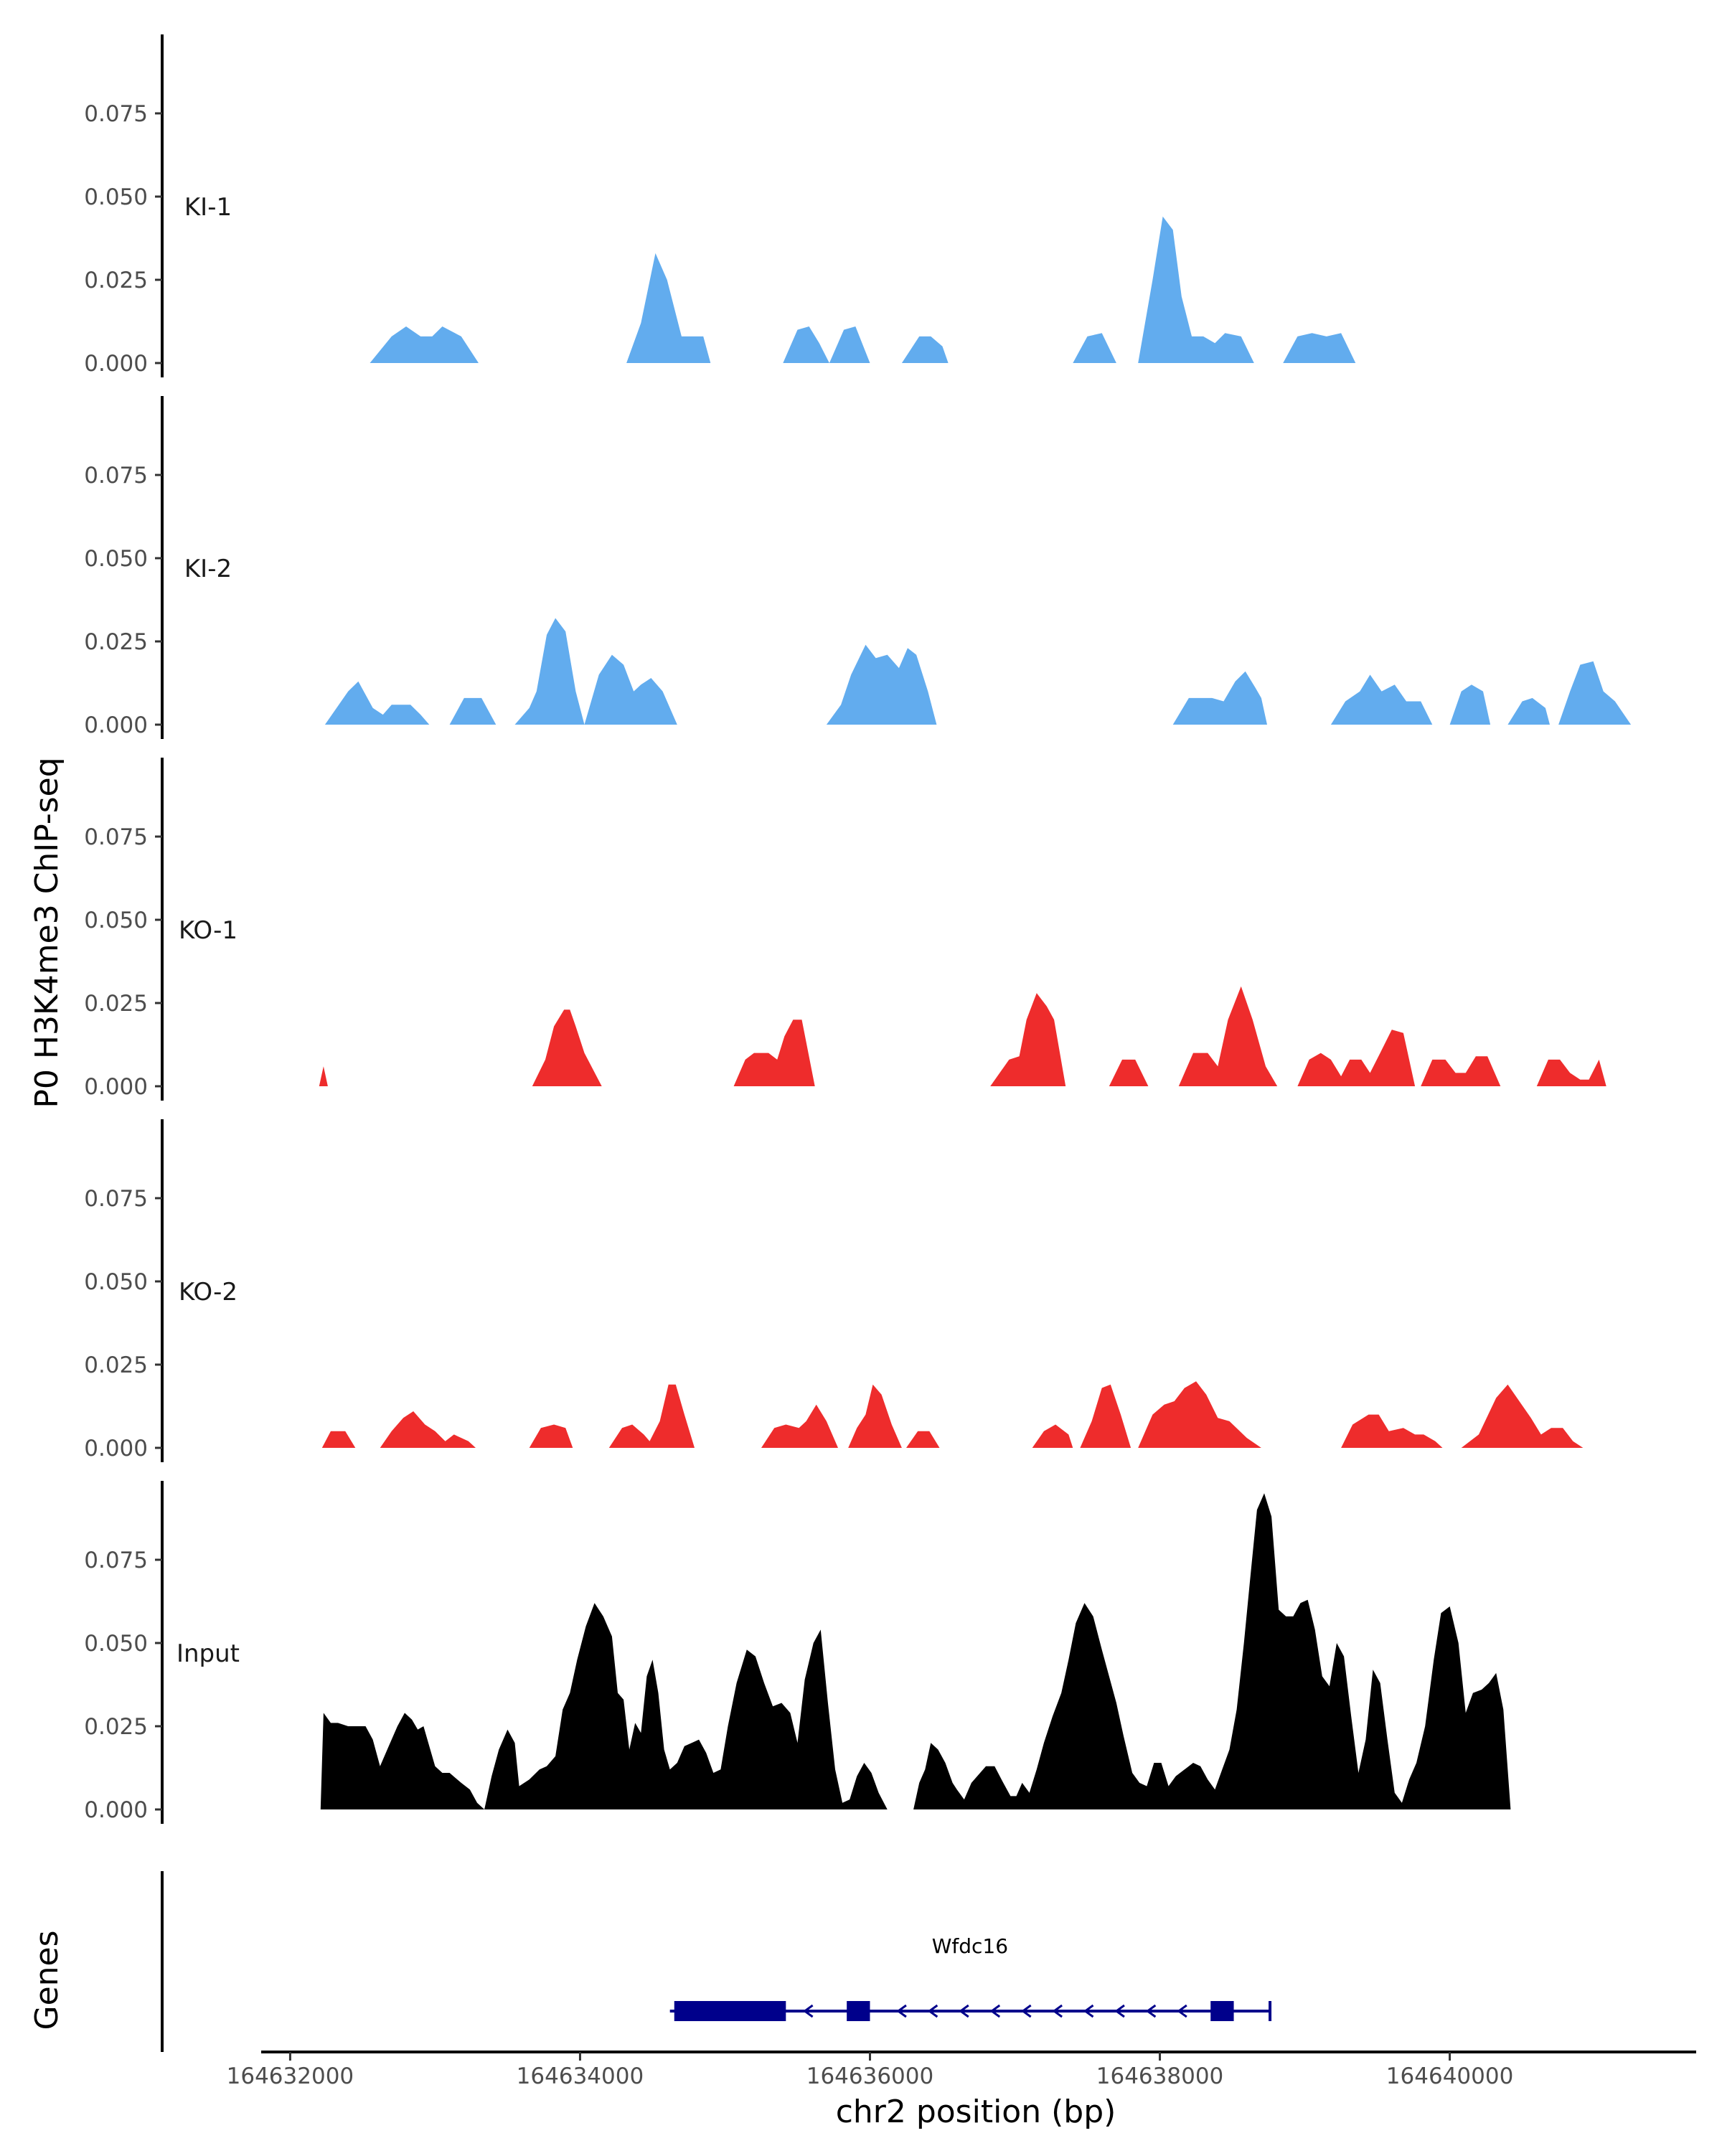  Describe the element at coordinates (845, 930) in the screenshot. I see `track-panel-ko-1: 0.000 0.025 0.050 0.075 KO-1` at that location.